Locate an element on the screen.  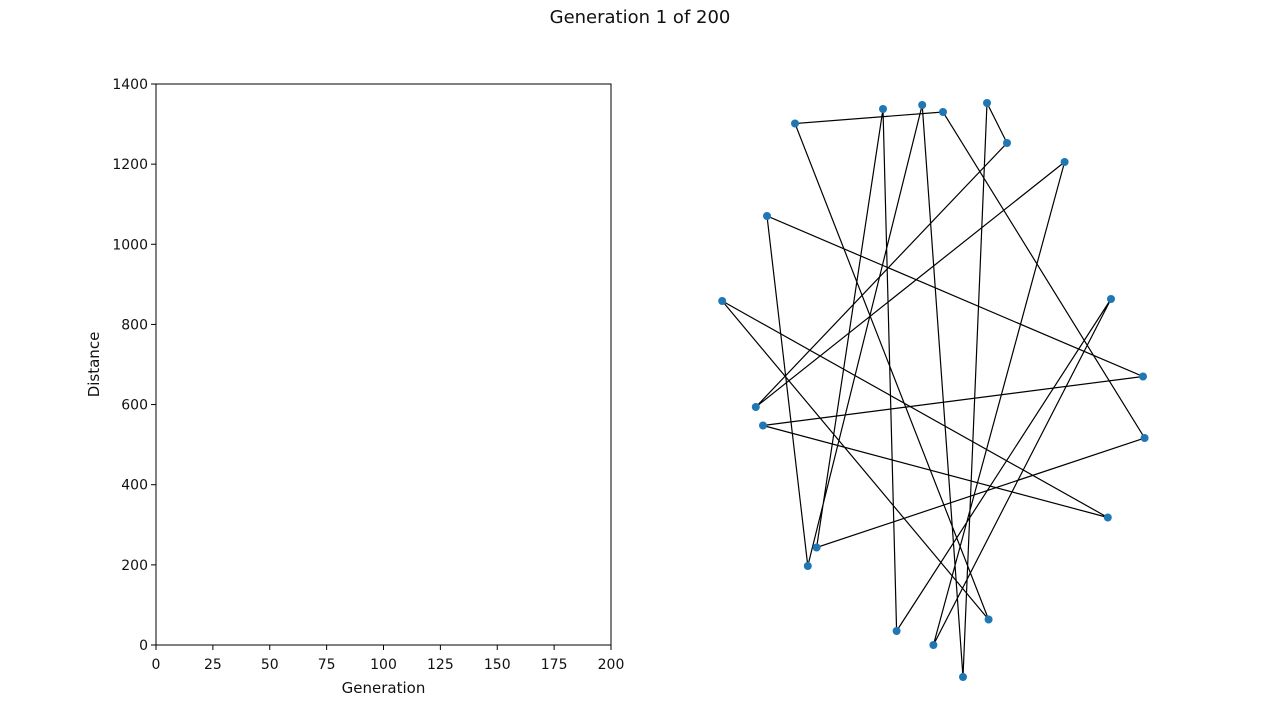
y-tick-label-2: 400 is located at coordinates (134, 486).